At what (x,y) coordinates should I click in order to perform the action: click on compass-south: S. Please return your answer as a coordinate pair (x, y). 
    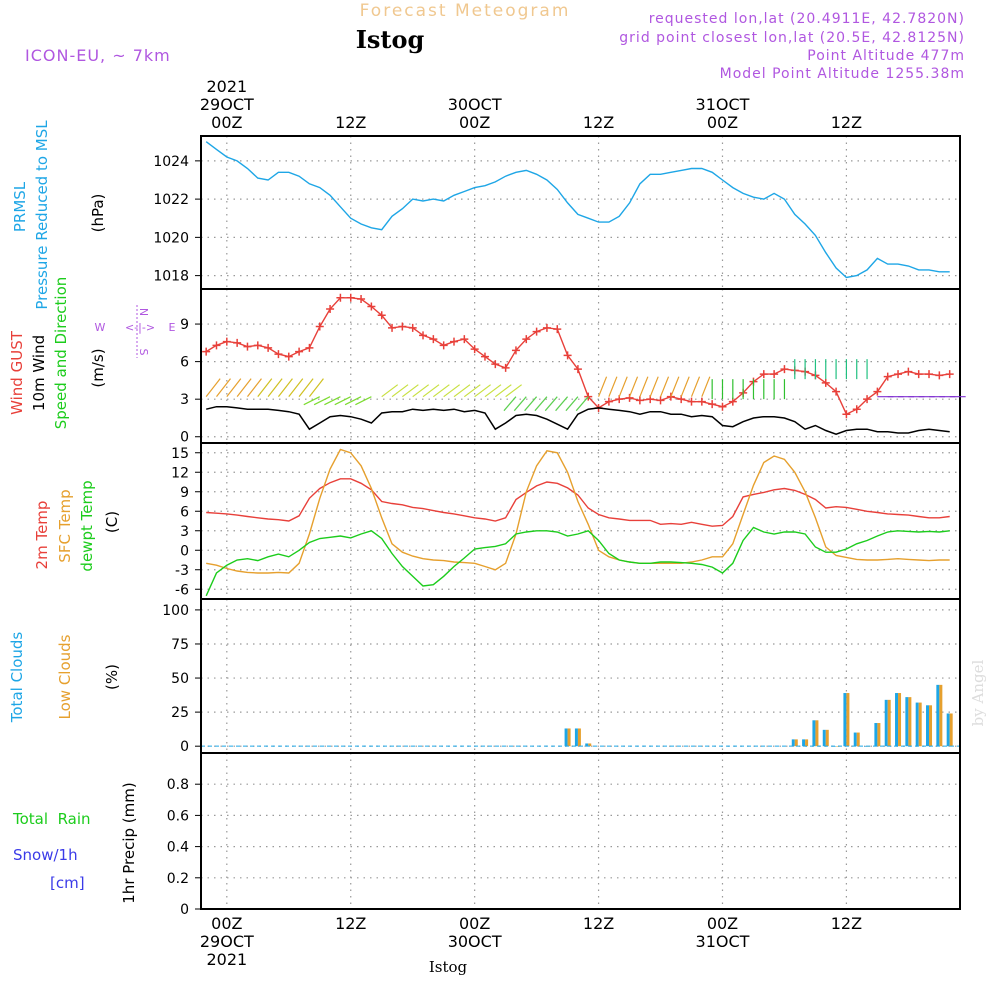
    Looking at the image, I should click on (143, 352).